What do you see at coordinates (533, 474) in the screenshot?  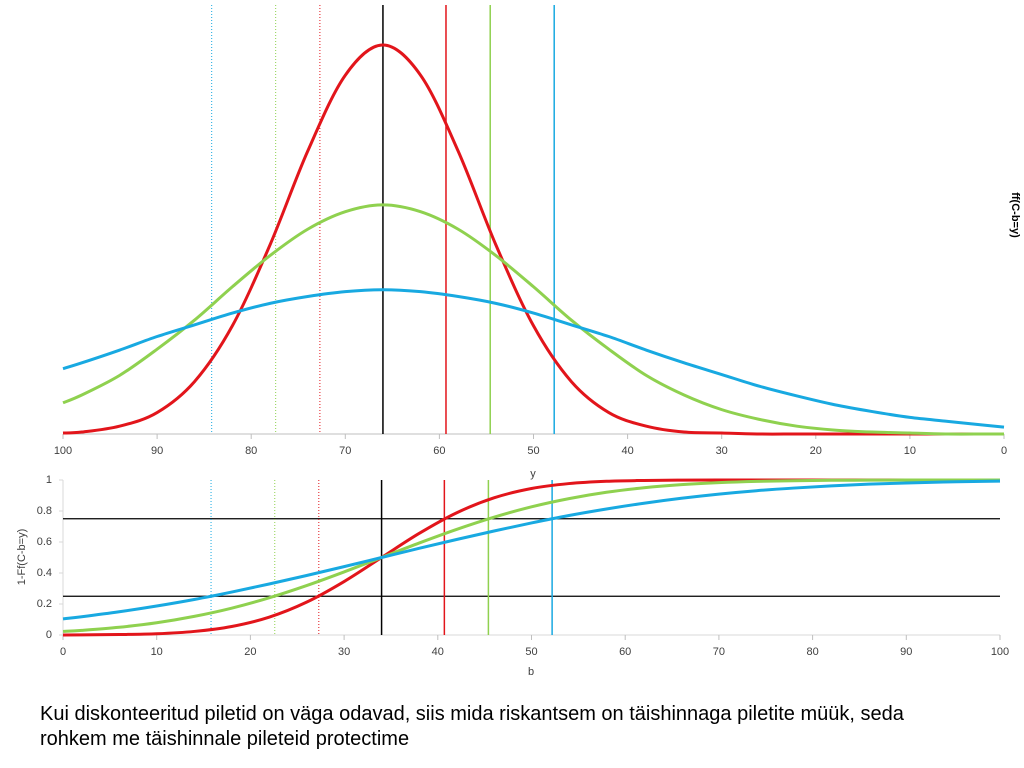 I see `x-axis-label: y` at bounding box center [533, 474].